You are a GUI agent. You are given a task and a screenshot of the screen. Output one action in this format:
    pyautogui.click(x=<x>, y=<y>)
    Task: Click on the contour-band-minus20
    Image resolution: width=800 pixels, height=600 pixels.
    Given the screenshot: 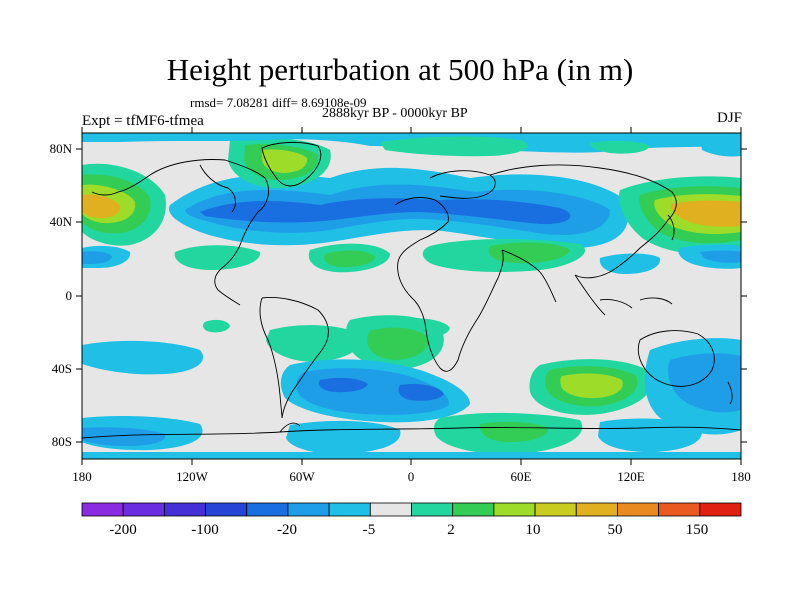 What is the action you would take?
    pyautogui.click(x=385, y=211)
    